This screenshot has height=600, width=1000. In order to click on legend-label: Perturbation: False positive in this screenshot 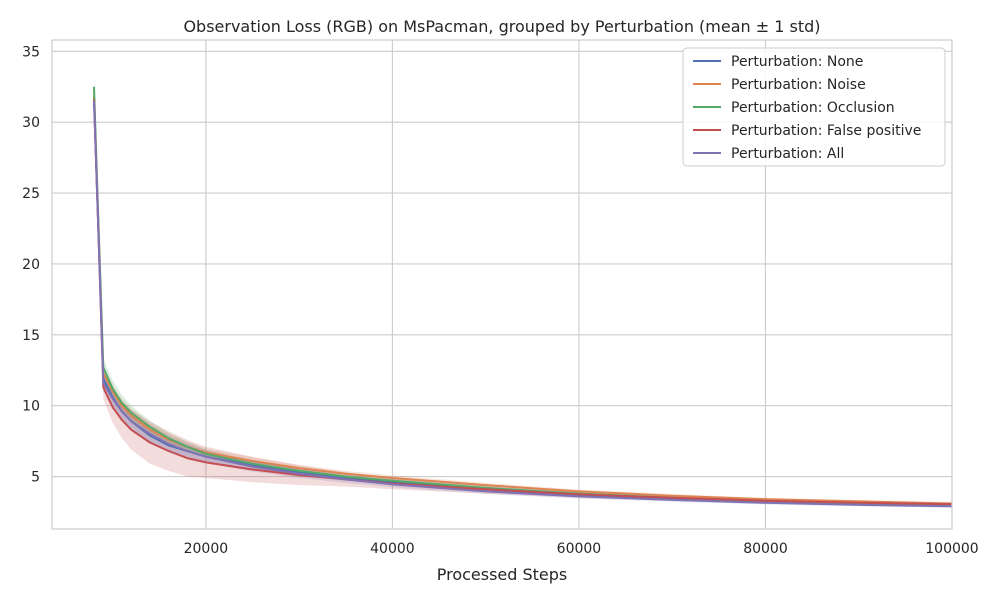, I will do `click(826, 131)`.